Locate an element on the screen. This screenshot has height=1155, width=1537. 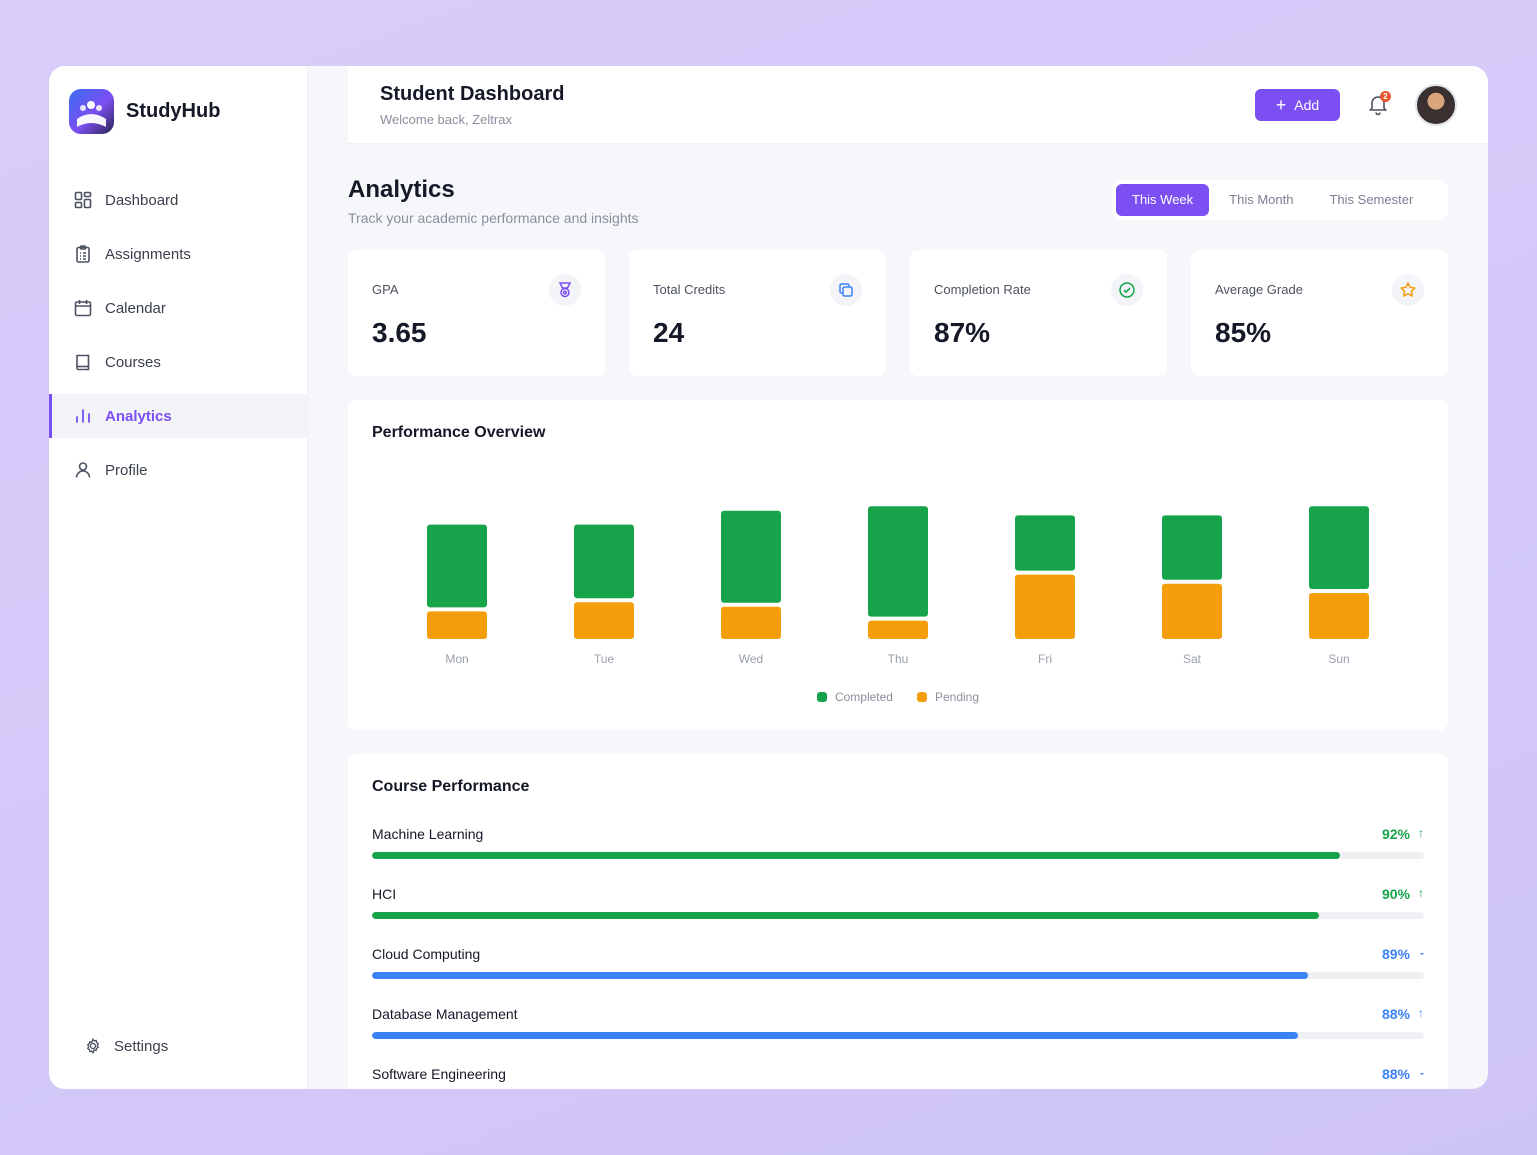
bar-pending-mon is located at coordinates (457, 625).